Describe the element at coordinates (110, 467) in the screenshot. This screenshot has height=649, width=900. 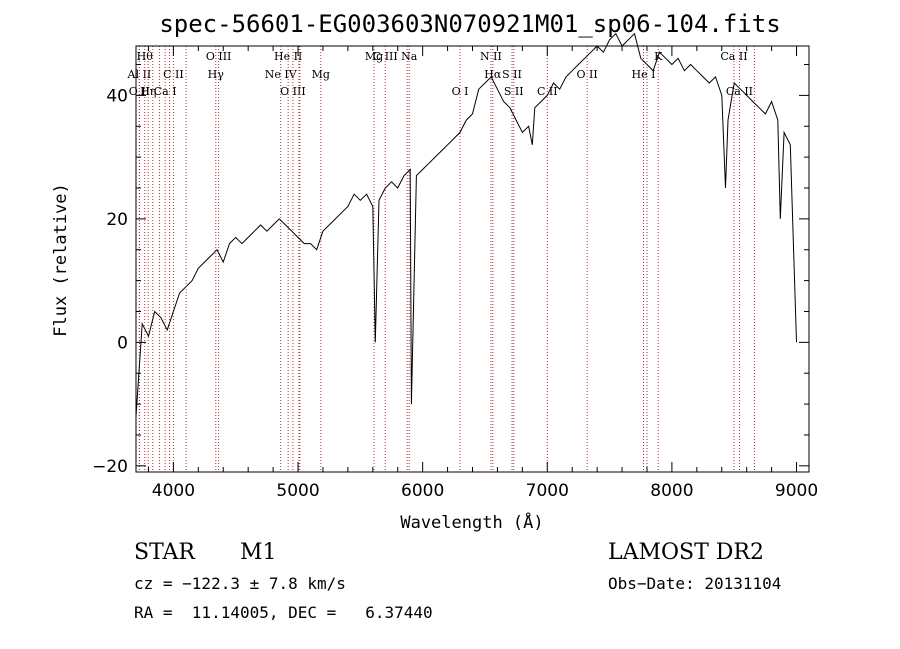
I see `y-tick-label: −20` at that location.